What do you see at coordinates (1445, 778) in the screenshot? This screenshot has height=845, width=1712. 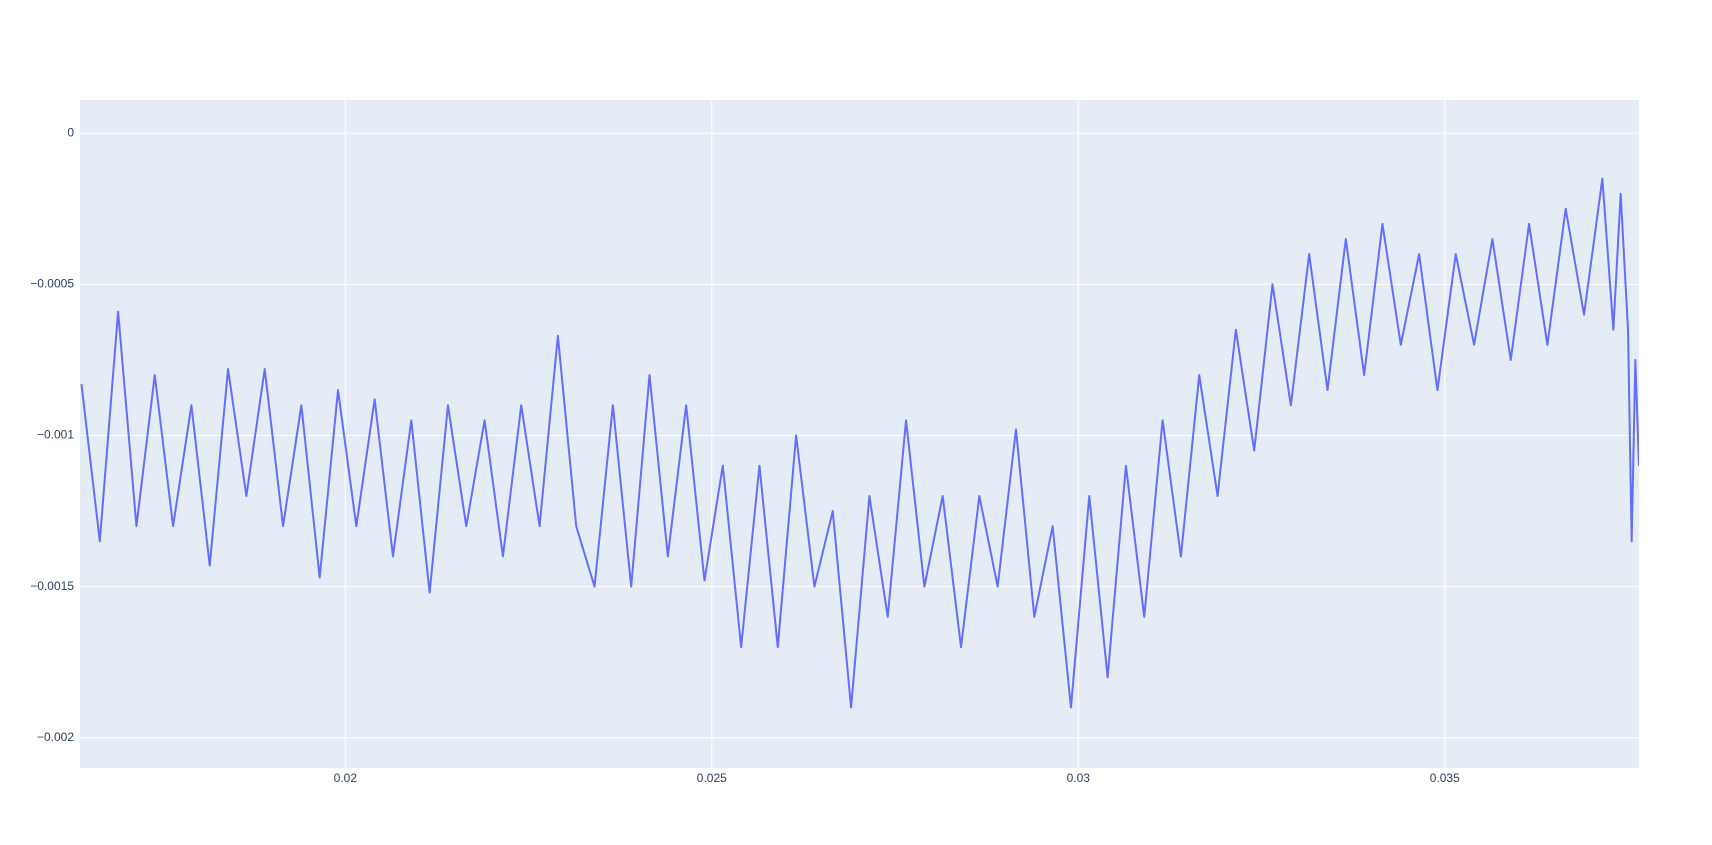 I see `x-tick-label: 0.035` at bounding box center [1445, 778].